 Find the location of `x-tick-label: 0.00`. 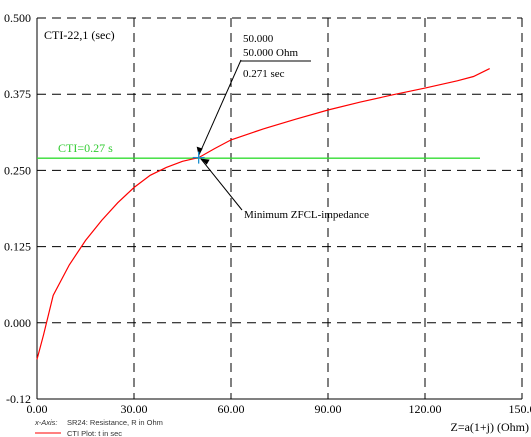

x-tick-label: 0.00 is located at coordinates (37, 409).